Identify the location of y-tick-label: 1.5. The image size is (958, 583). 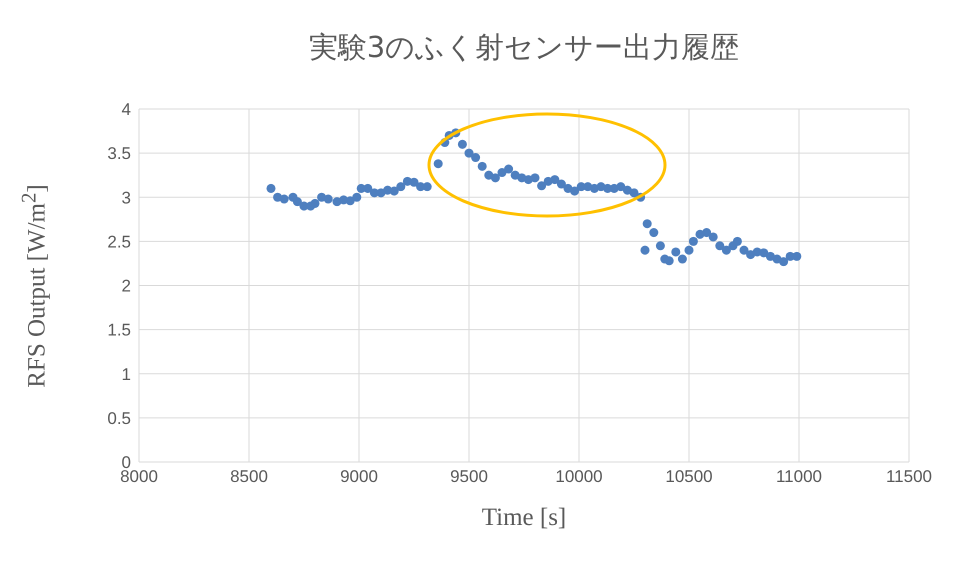
(119, 330).